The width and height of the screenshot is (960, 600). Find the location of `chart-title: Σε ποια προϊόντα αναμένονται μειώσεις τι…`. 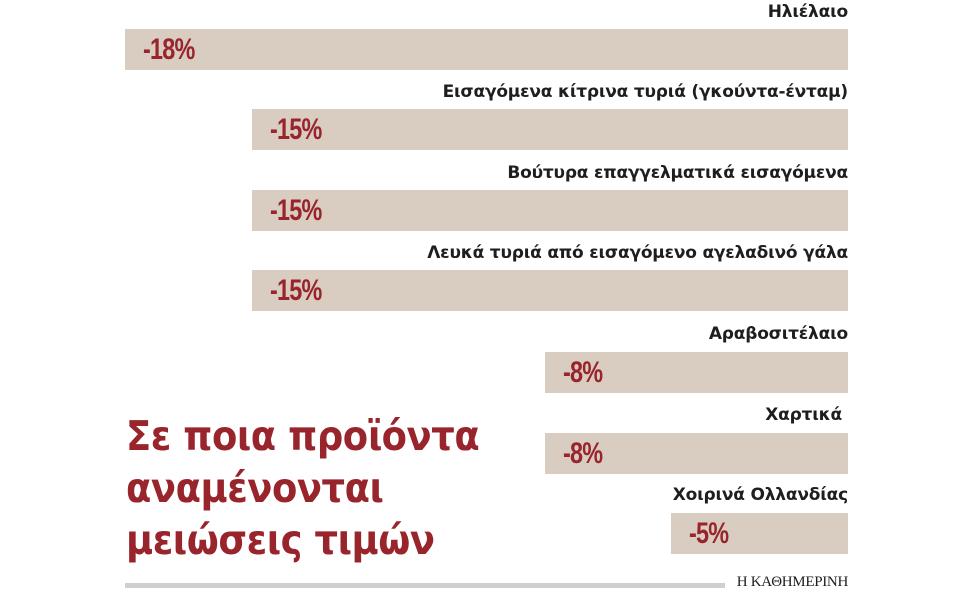

chart-title: Σε ποια προϊόντα αναμένονται μειώσεις τι… is located at coordinates (322, 488).